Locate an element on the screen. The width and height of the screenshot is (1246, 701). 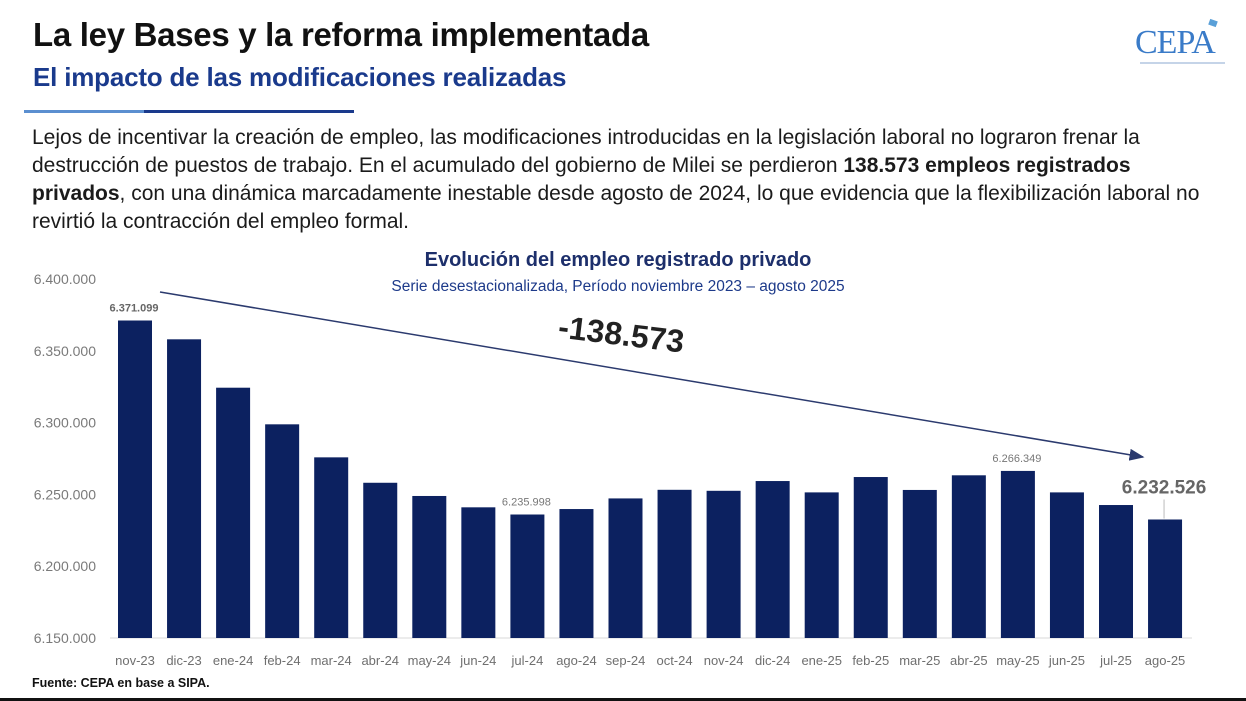
data-label: 6.235.998 is located at coordinates (526, 503).